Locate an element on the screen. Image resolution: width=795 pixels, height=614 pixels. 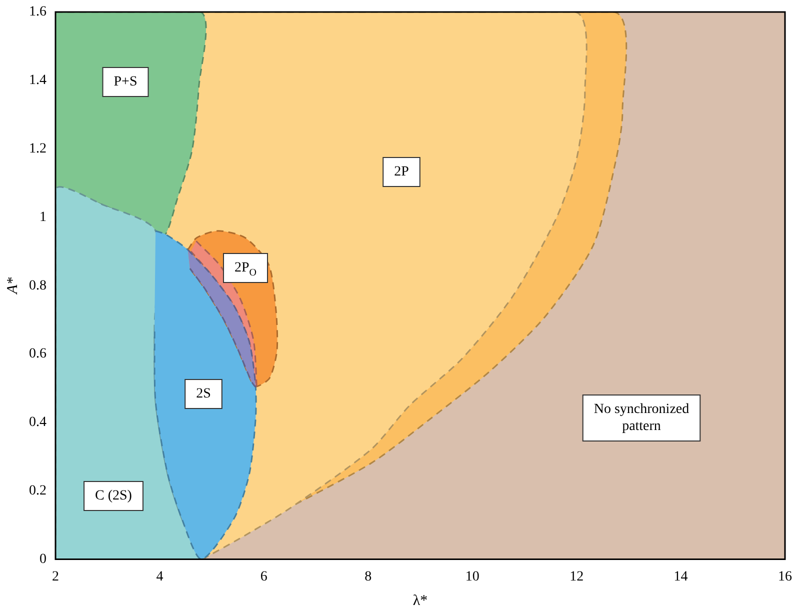
y-tick-label: 1.6 is located at coordinates (37, 12).